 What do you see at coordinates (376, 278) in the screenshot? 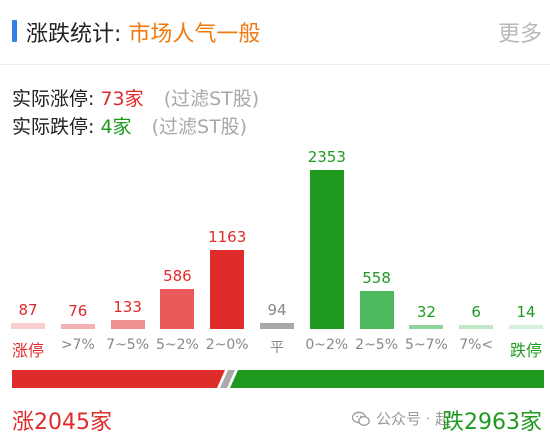
I see `bar-value-7: 558` at bounding box center [376, 278].